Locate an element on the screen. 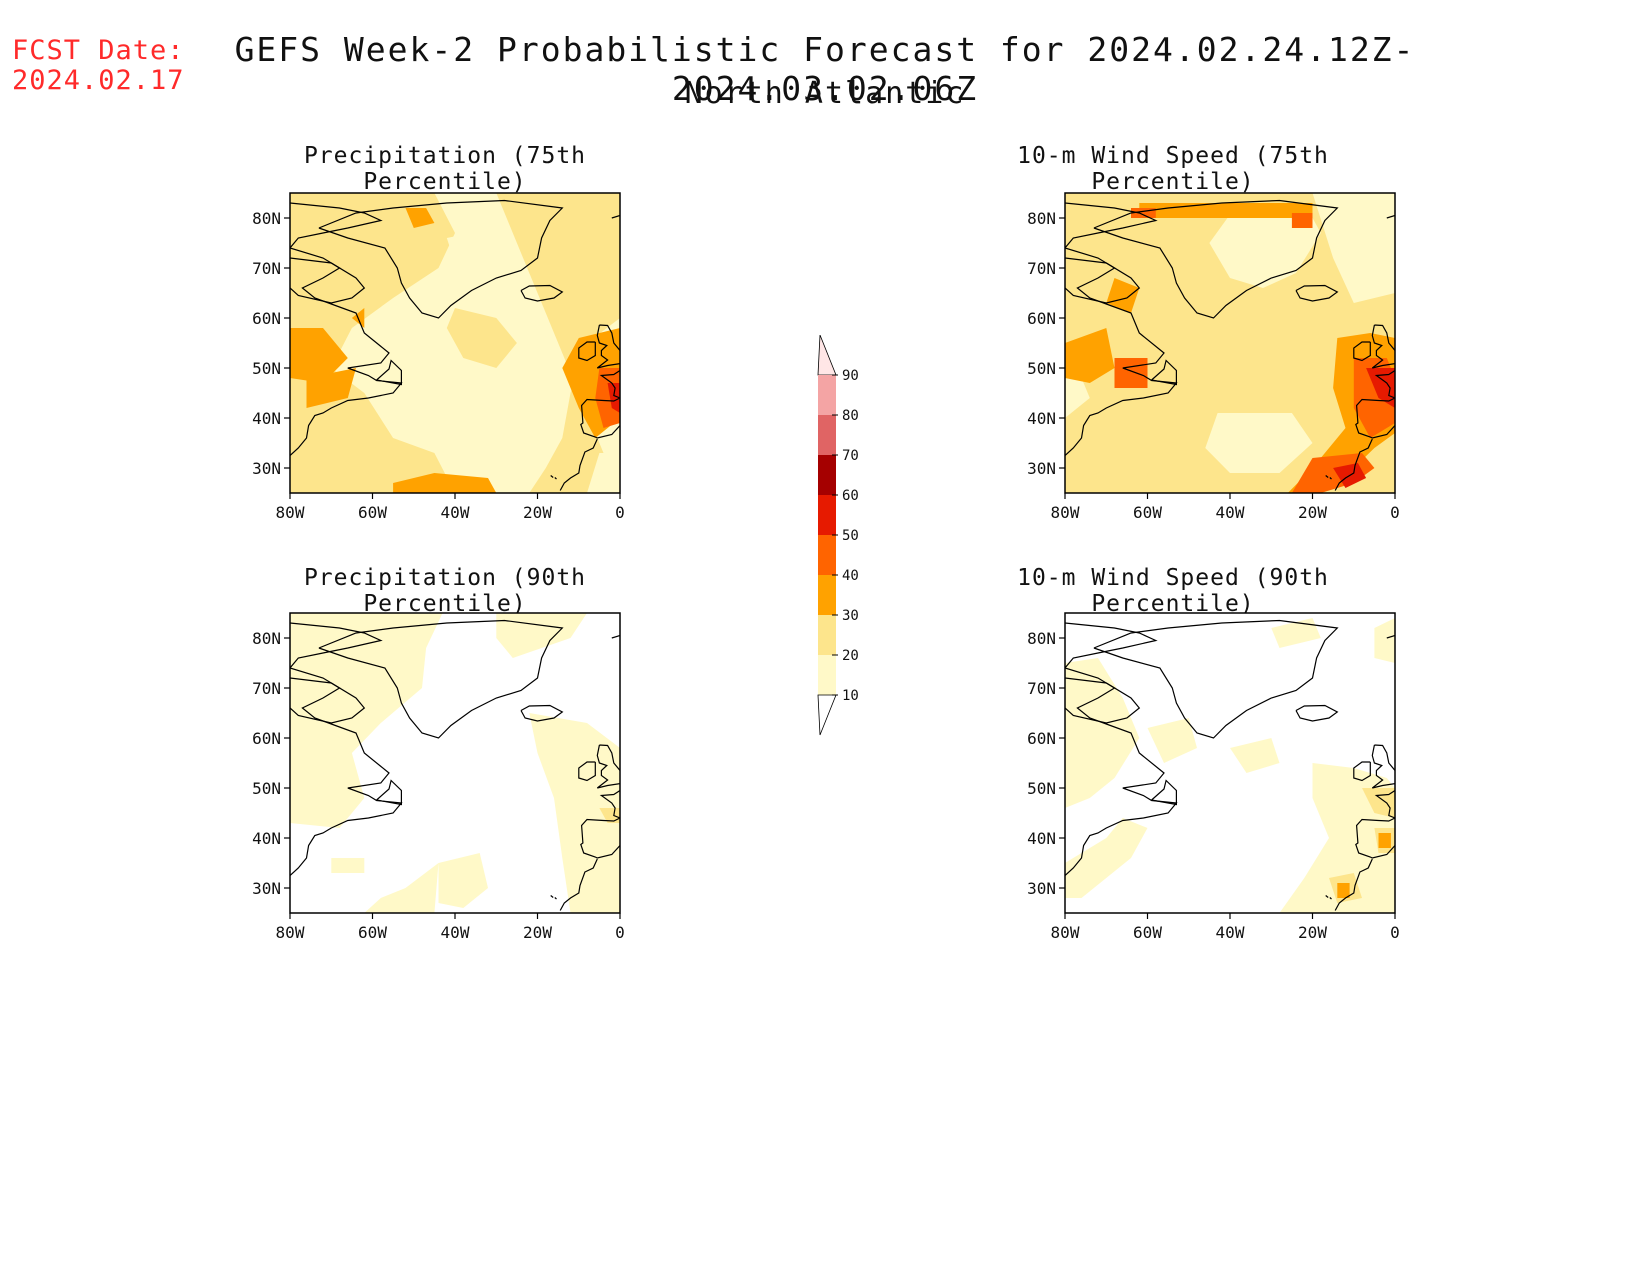  forecast-date-label: FCST Date: is located at coordinates (98, 50).